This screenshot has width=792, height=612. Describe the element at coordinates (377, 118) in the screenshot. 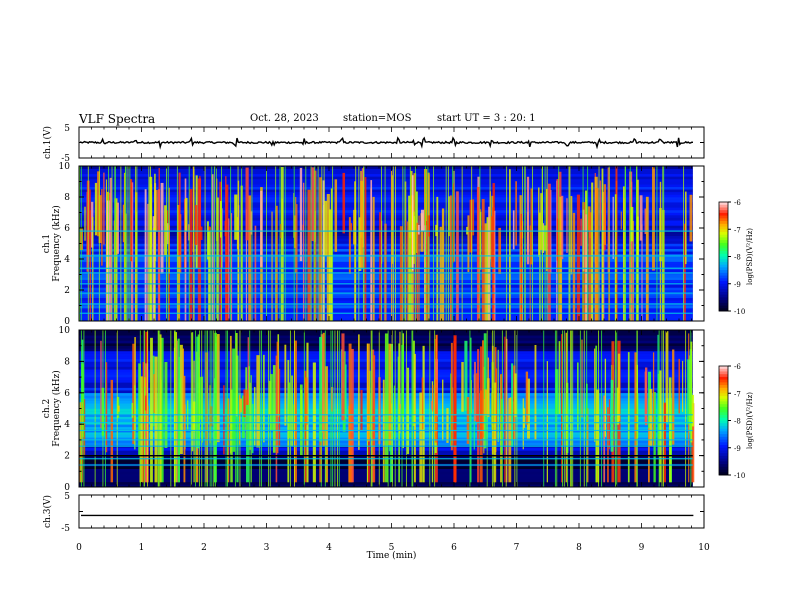

I see `station-label: station=MOS` at that location.